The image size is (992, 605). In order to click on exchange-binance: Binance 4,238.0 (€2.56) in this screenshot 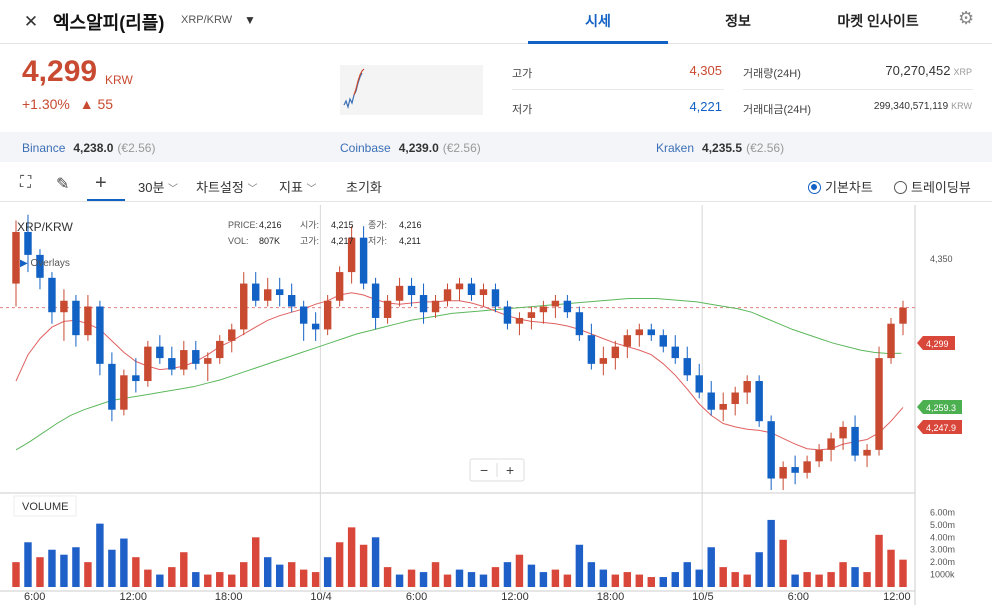, I will do `click(88, 148)`.